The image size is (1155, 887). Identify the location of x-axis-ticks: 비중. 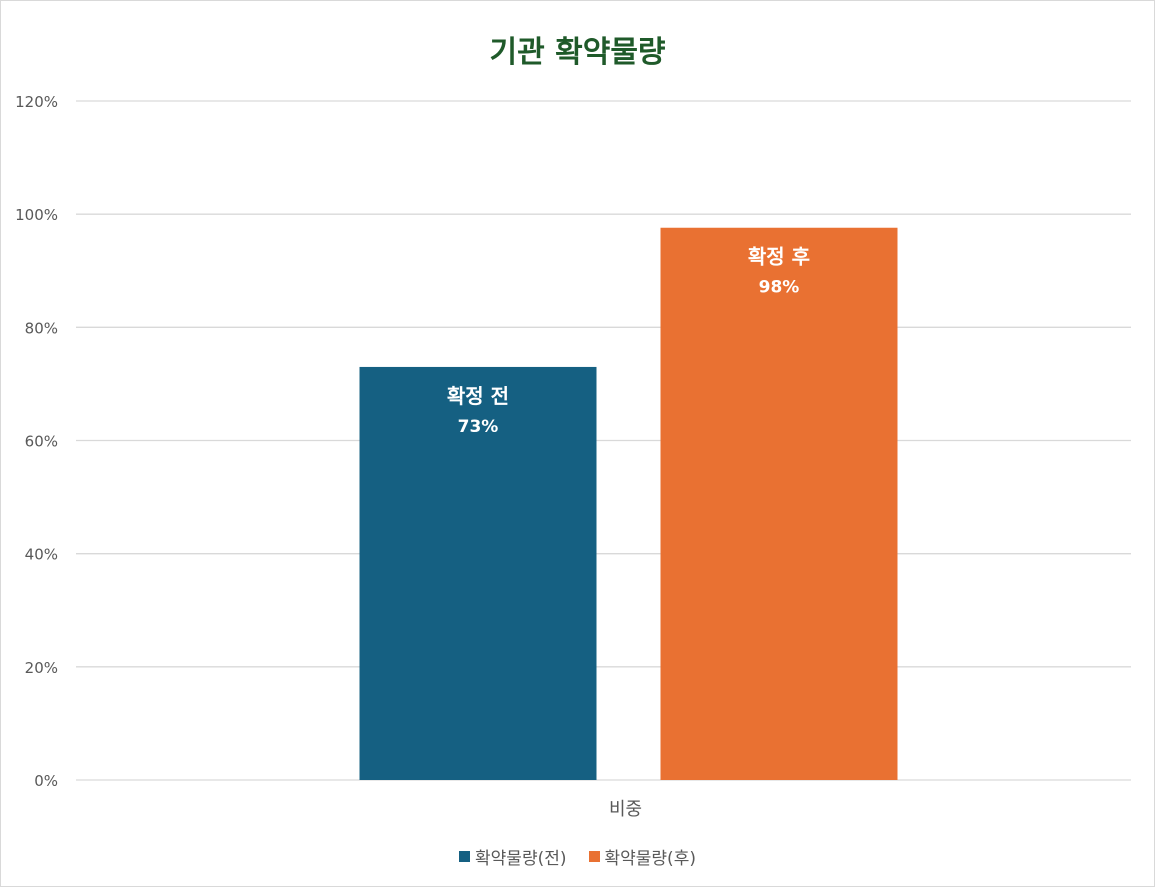
(625, 809).